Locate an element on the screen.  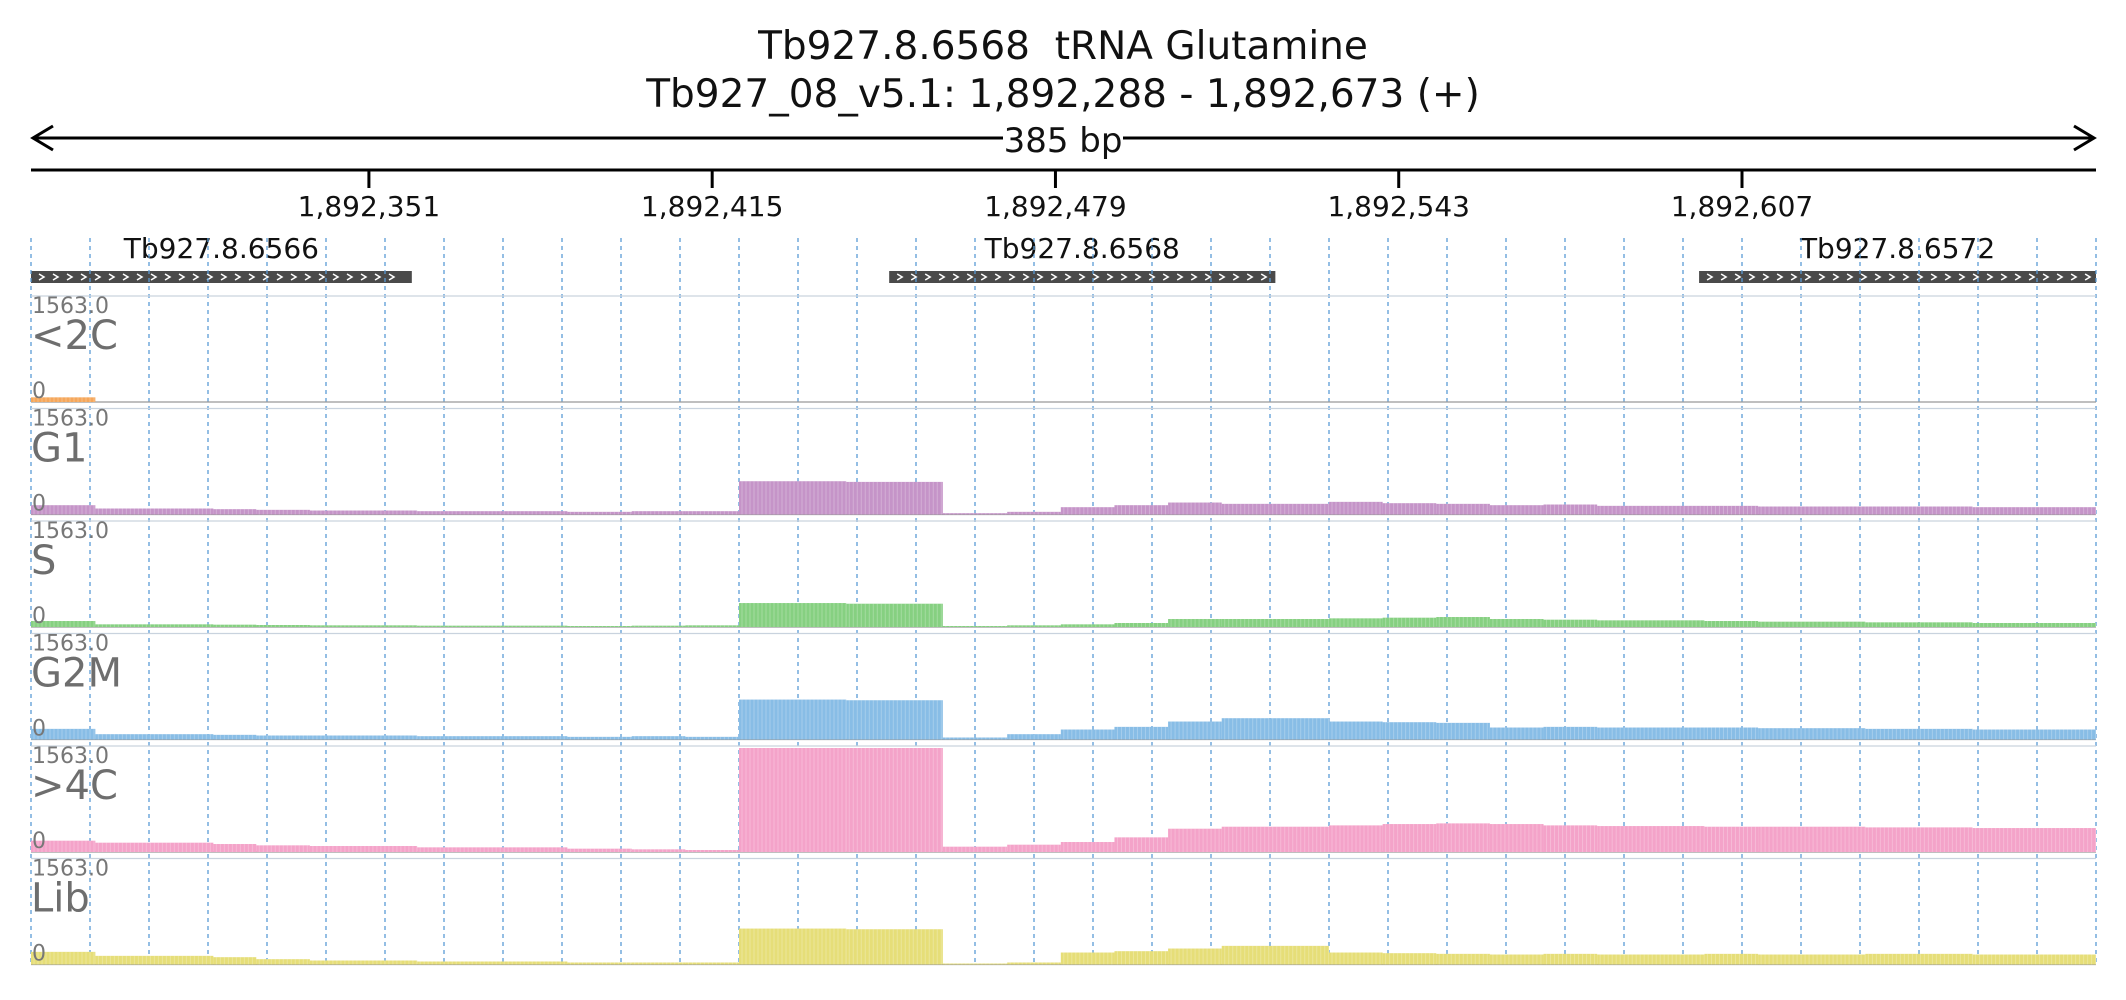
ruler-tick-label: 1,892,479 is located at coordinates (1055, 206).